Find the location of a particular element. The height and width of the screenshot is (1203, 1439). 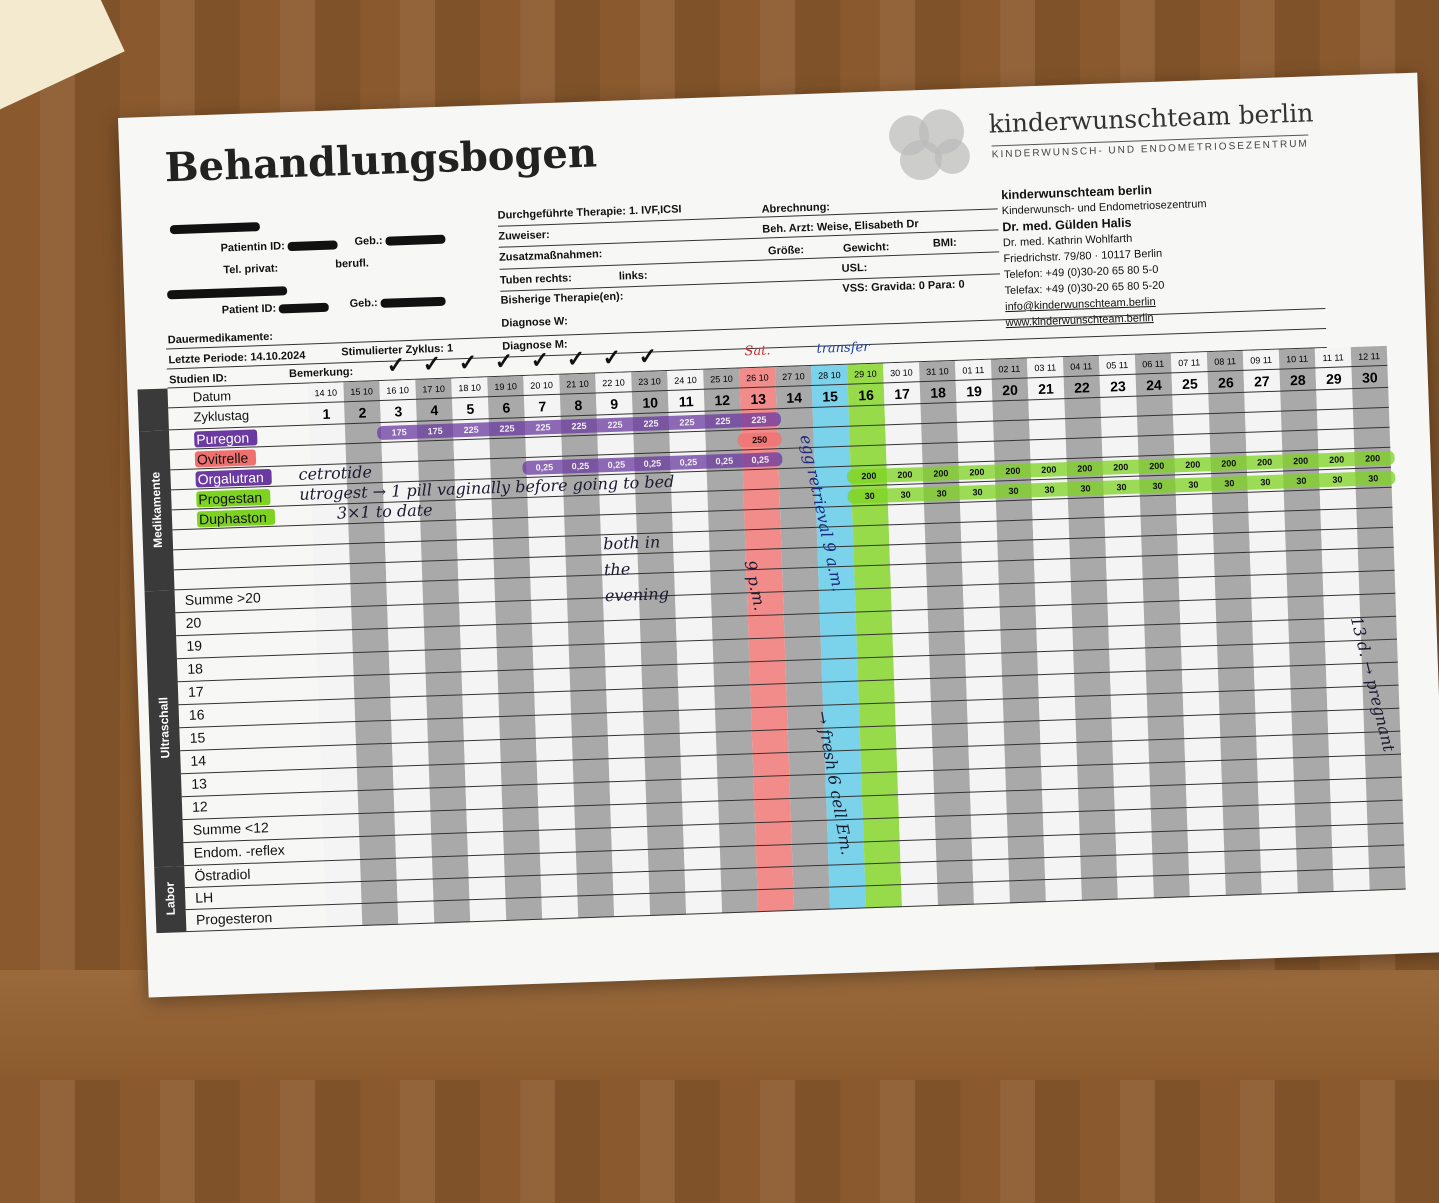

cycle-day-cell: 3 is located at coordinates (398, 411).